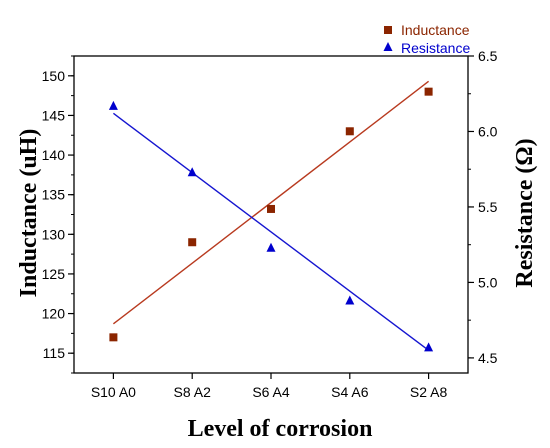 Image resolution: width=550 pixels, height=448 pixels. What do you see at coordinates (280, 429) in the screenshot?
I see `x-axis-title: Level of corrosion` at bounding box center [280, 429].